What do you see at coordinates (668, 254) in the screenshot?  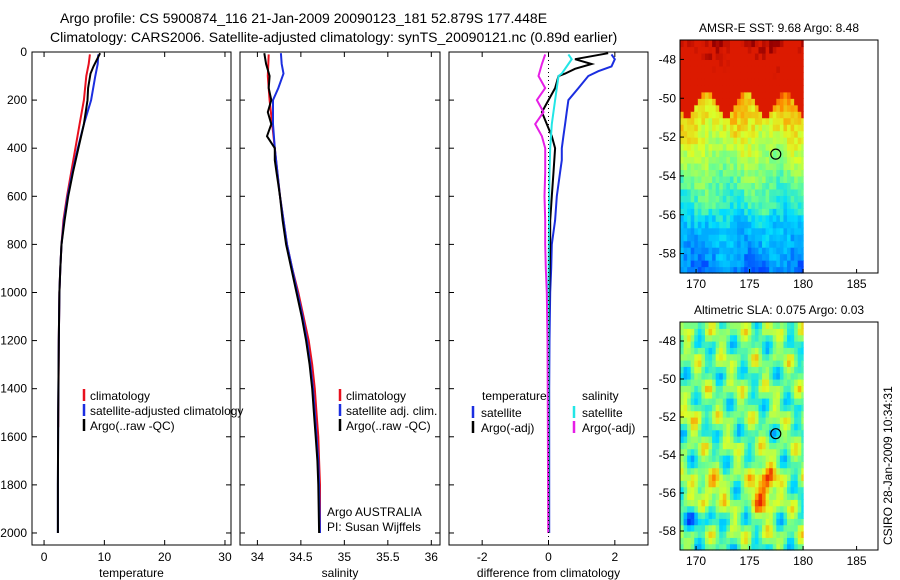 I see `y-tick-label: -58` at bounding box center [668, 254].